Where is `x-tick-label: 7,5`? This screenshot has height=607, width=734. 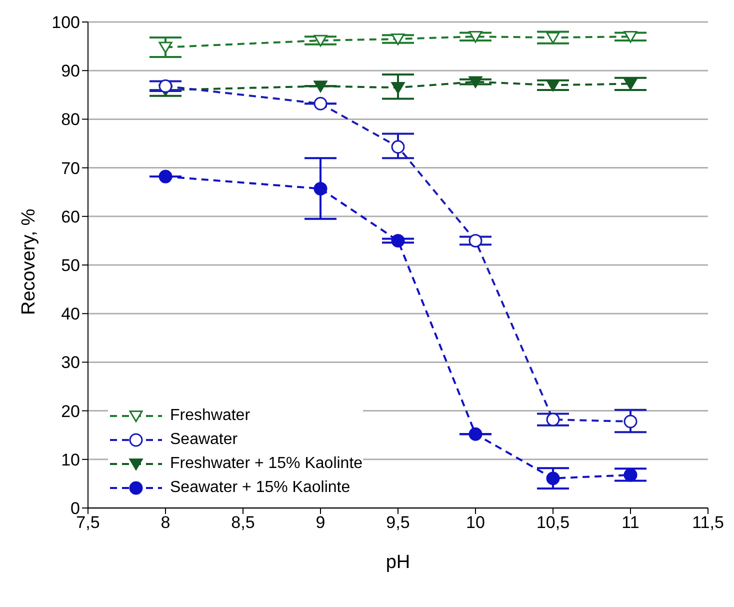
x-tick-label: 7,5 is located at coordinates (88, 522).